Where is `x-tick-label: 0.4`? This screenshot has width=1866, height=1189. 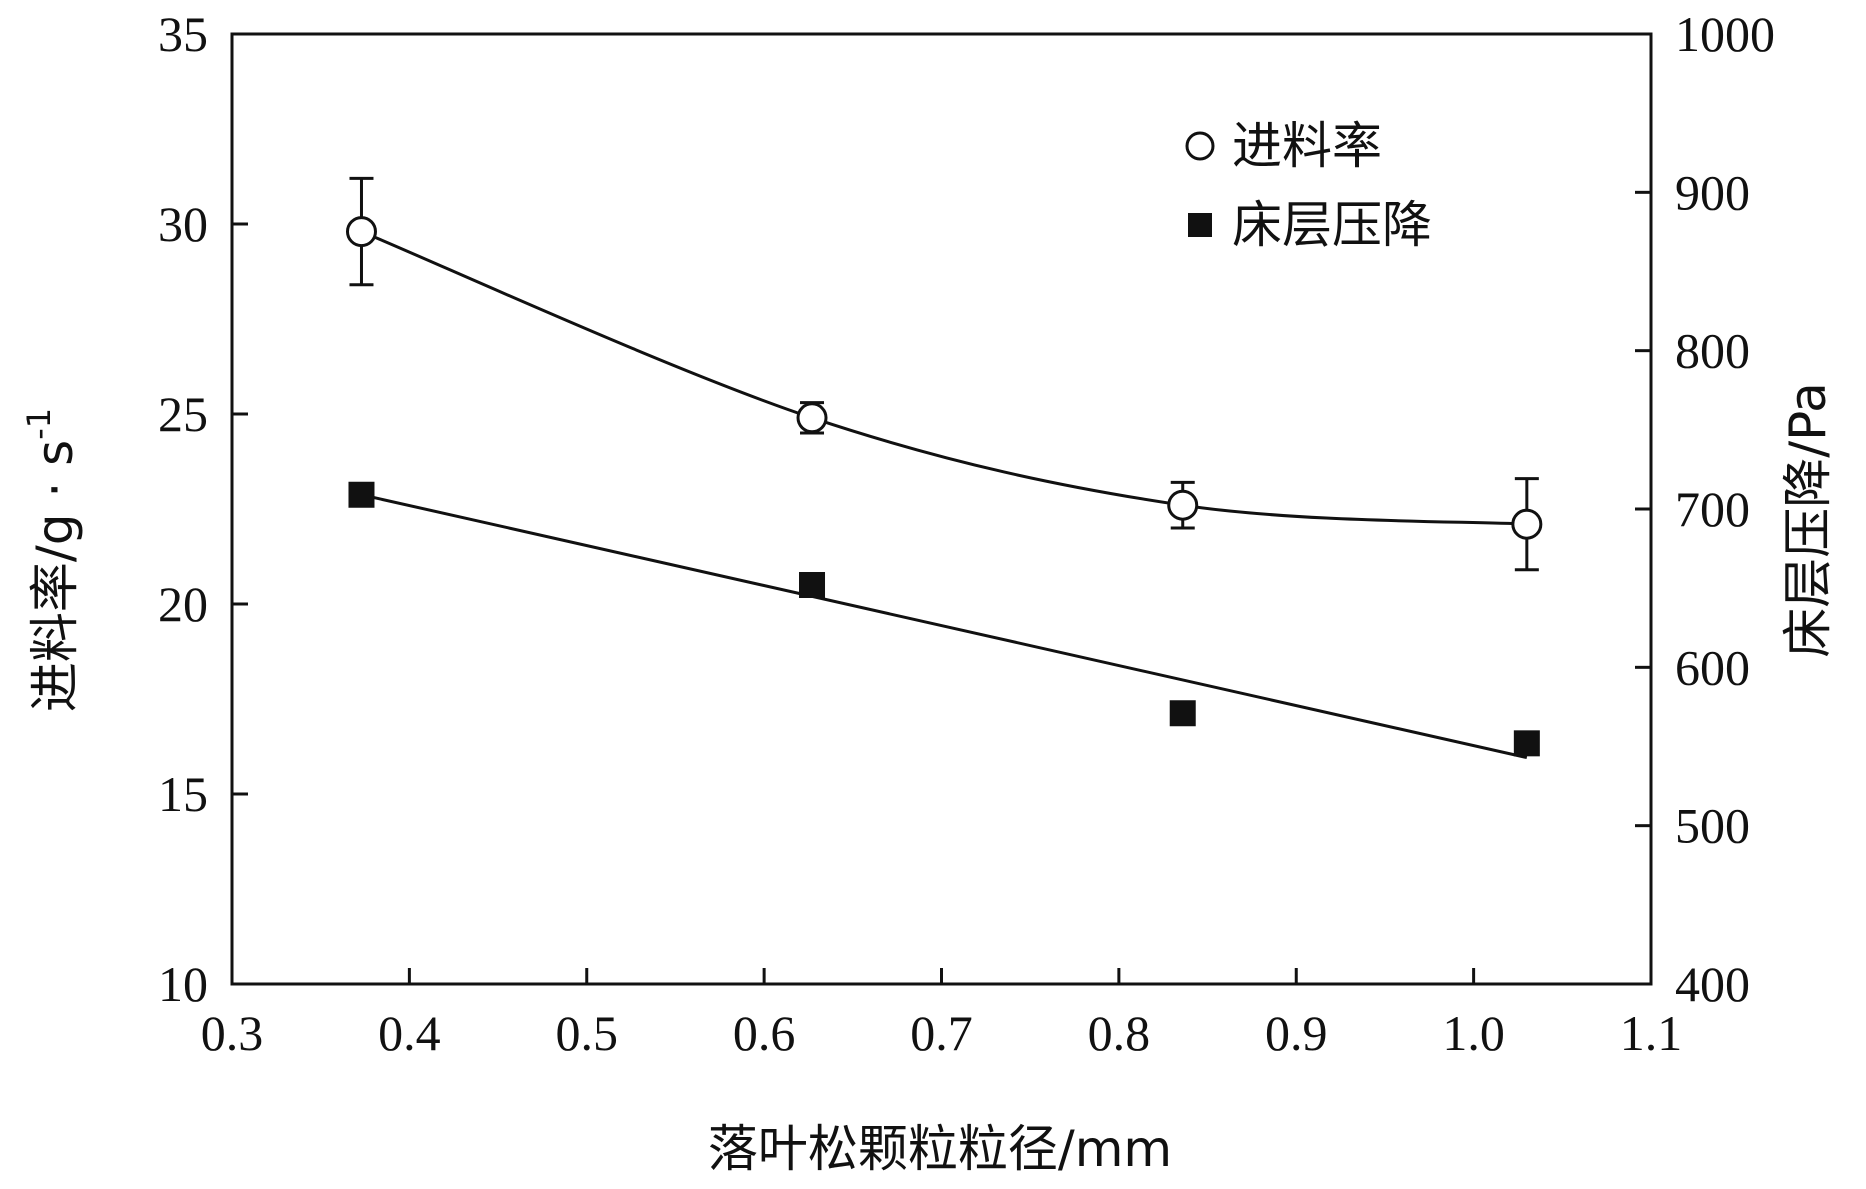
x-tick-label: 0.4 is located at coordinates (409, 1033).